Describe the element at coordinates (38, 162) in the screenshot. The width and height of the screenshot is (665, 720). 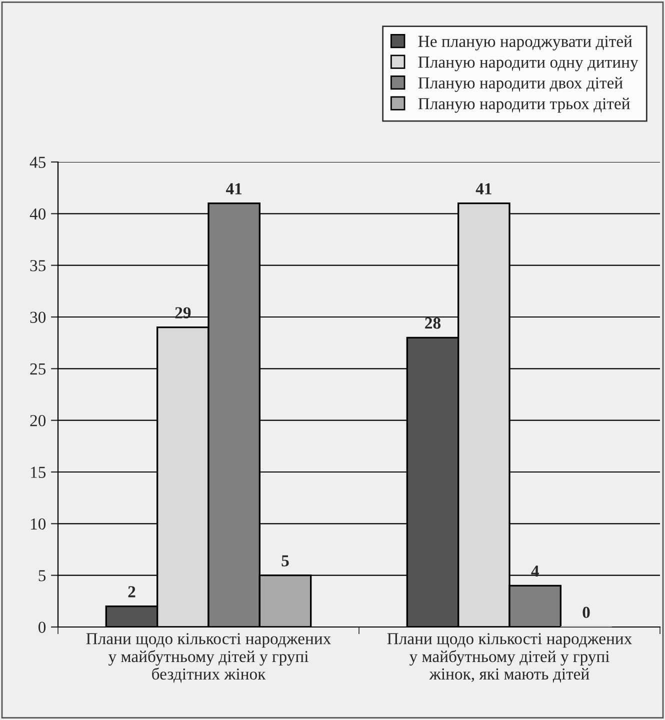
I see `y-tick-label: 45` at that location.